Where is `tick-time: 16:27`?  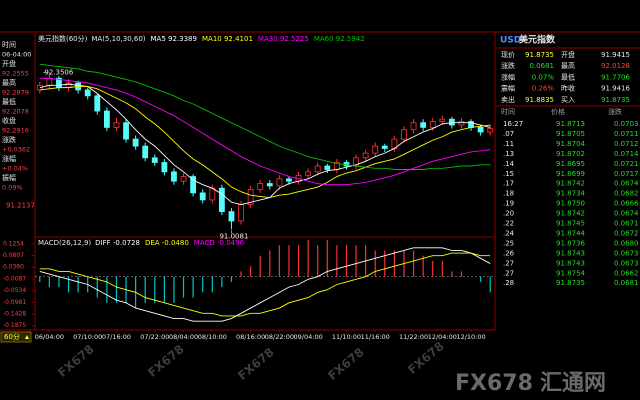 tick-time: 16:27 is located at coordinates (513, 124).